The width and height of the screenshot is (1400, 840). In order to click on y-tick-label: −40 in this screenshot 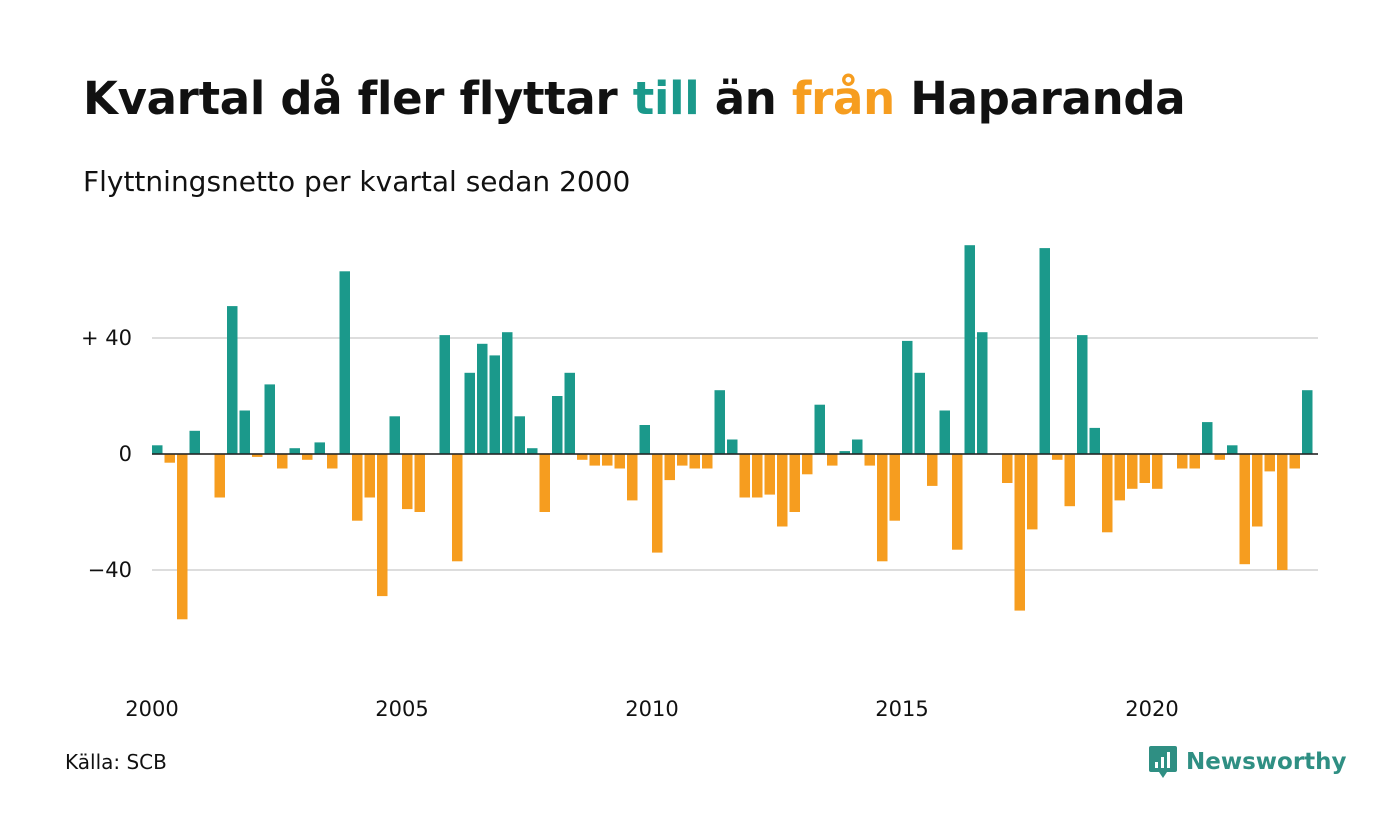, I will do `click(110, 570)`.